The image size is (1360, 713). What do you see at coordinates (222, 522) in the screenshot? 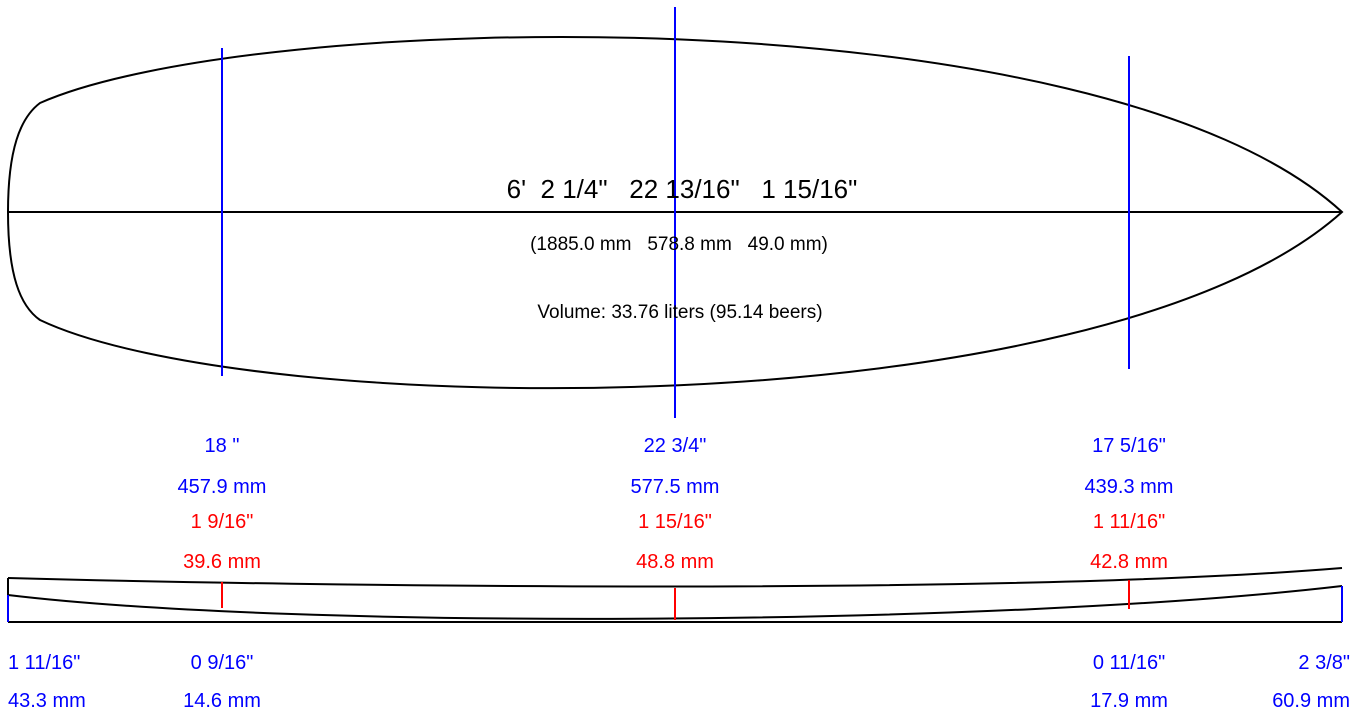
I see `tail-thickness-inches: 1 9/16"` at bounding box center [222, 522].